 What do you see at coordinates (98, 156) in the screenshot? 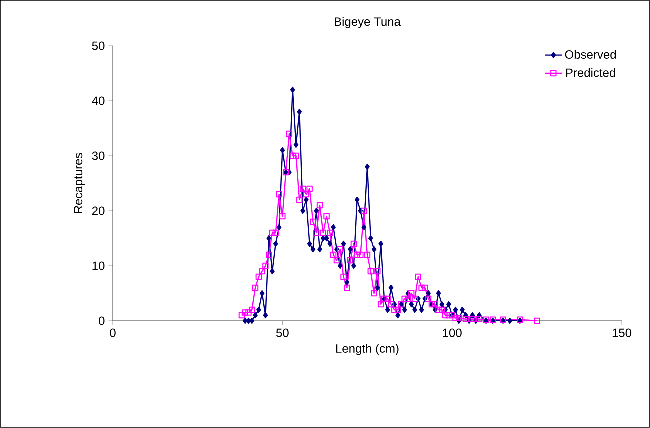
I see `y-tick-label: 30` at bounding box center [98, 156].